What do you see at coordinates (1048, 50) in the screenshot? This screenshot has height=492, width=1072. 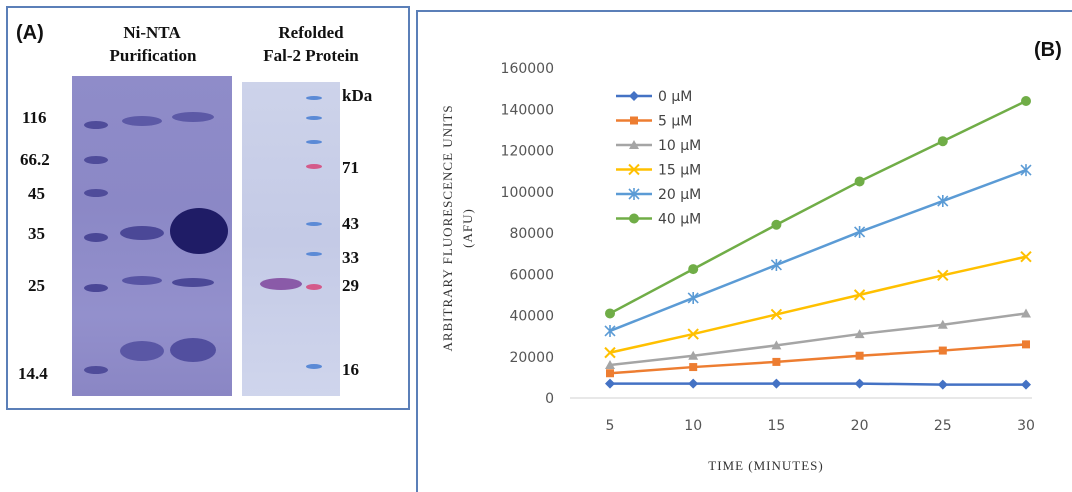 I see `panel-b-label: (B)` at bounding box center [1048, 50].